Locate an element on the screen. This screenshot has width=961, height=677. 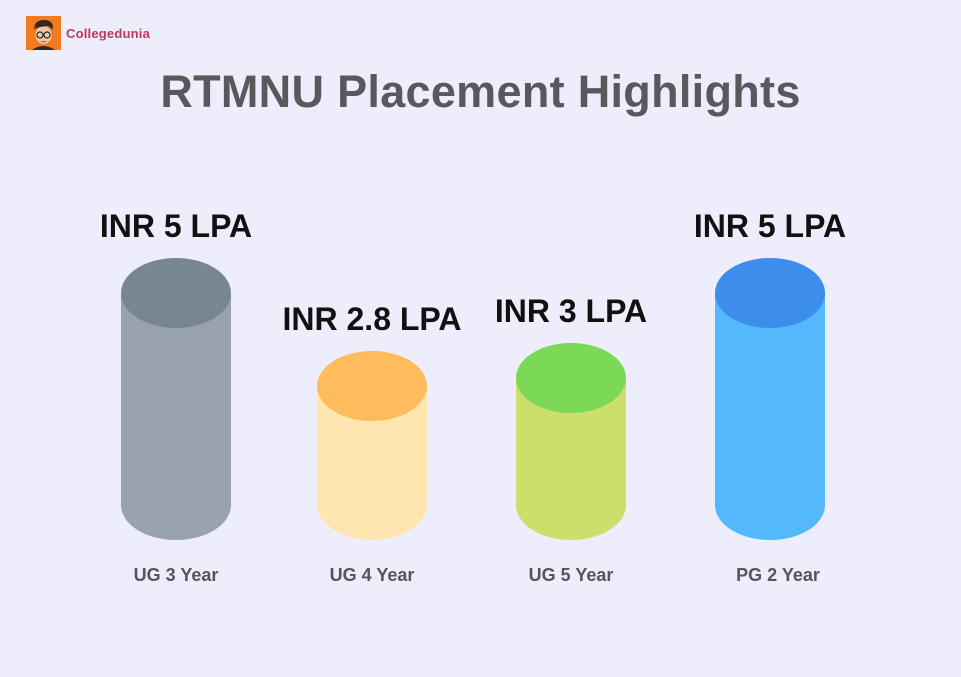
category-label: UG 5 Year is located at coordinates (571, 575).